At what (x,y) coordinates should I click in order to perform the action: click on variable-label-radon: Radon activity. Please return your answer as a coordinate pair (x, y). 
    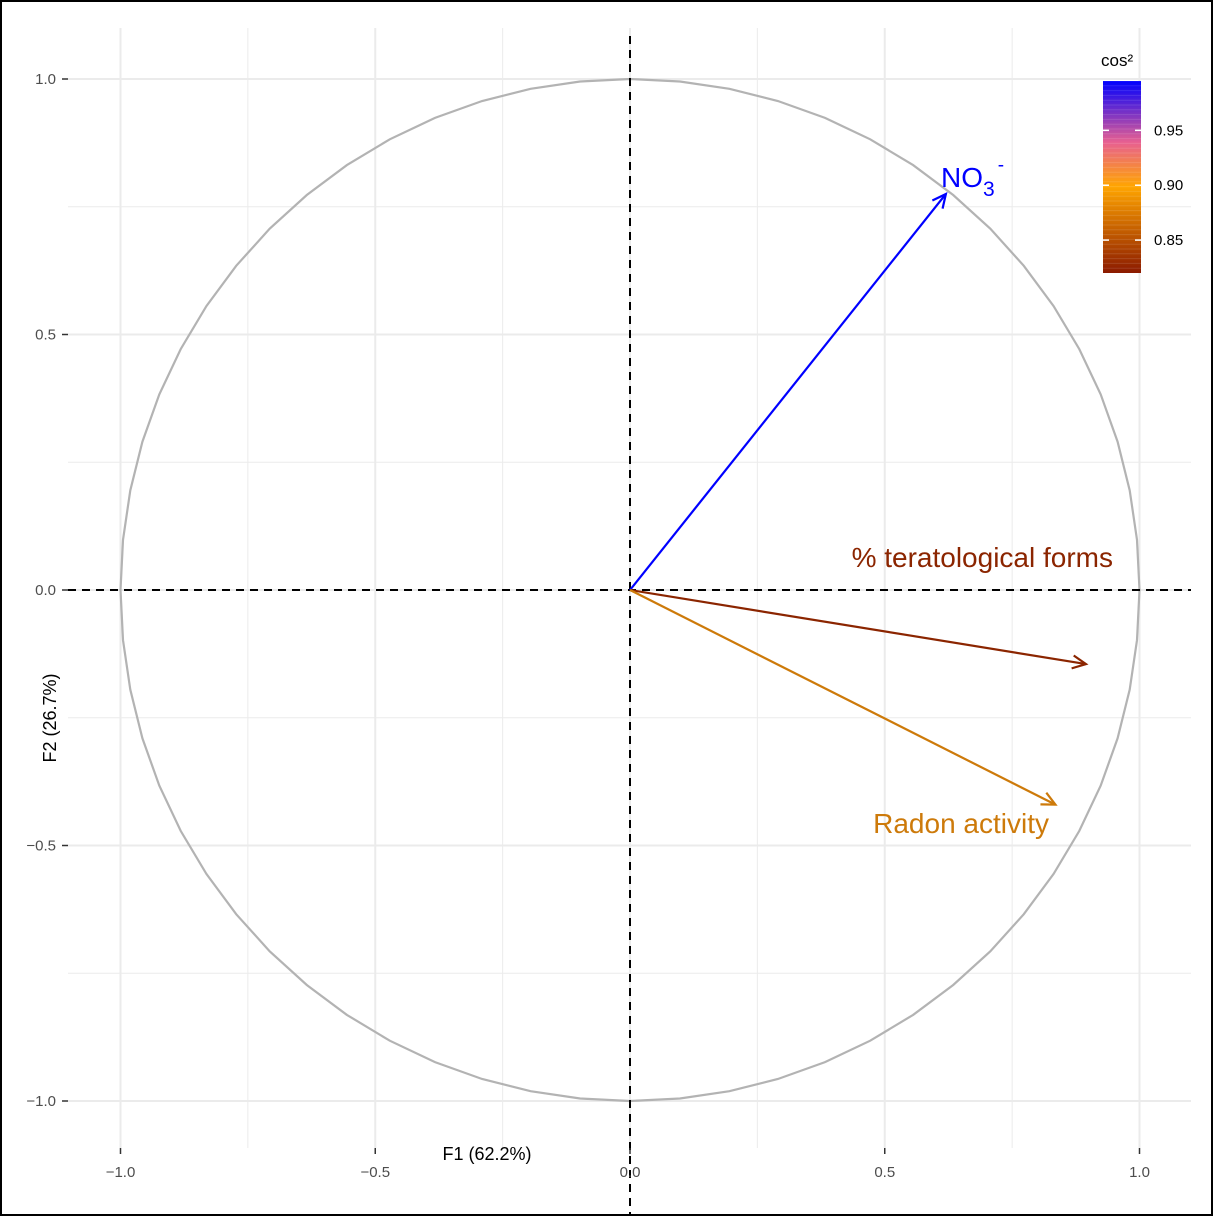
    Looking at the image, I should click on (961, 823).